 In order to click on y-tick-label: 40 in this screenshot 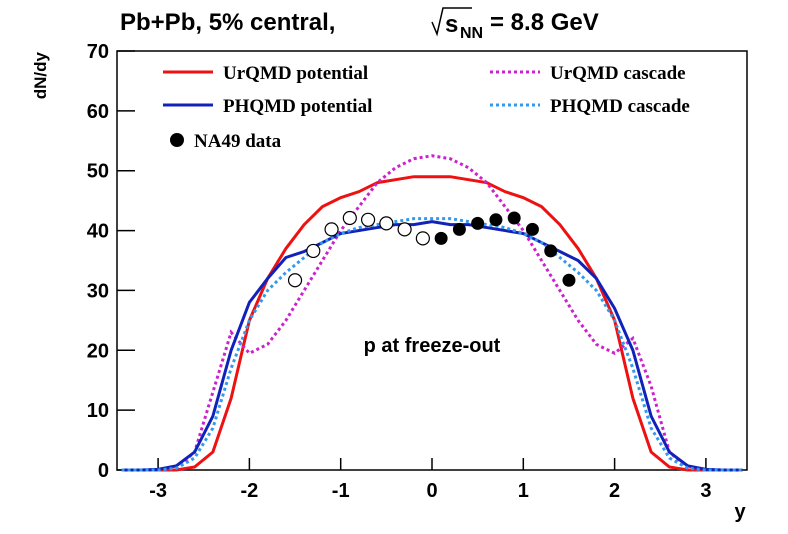, I will do `click(98, 232)`.